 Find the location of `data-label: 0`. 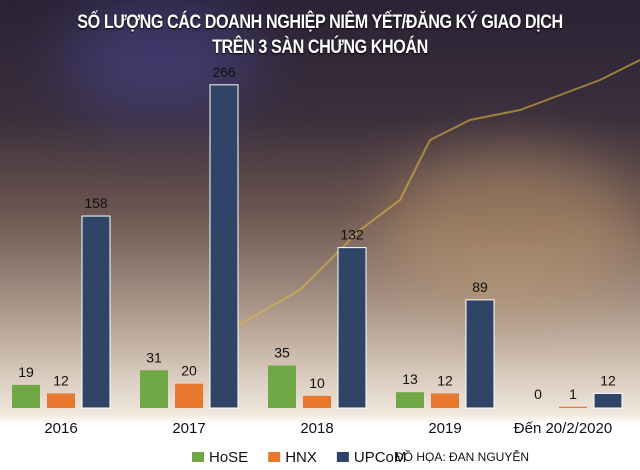

data-label: 0 is located at coordinates (538, 394).